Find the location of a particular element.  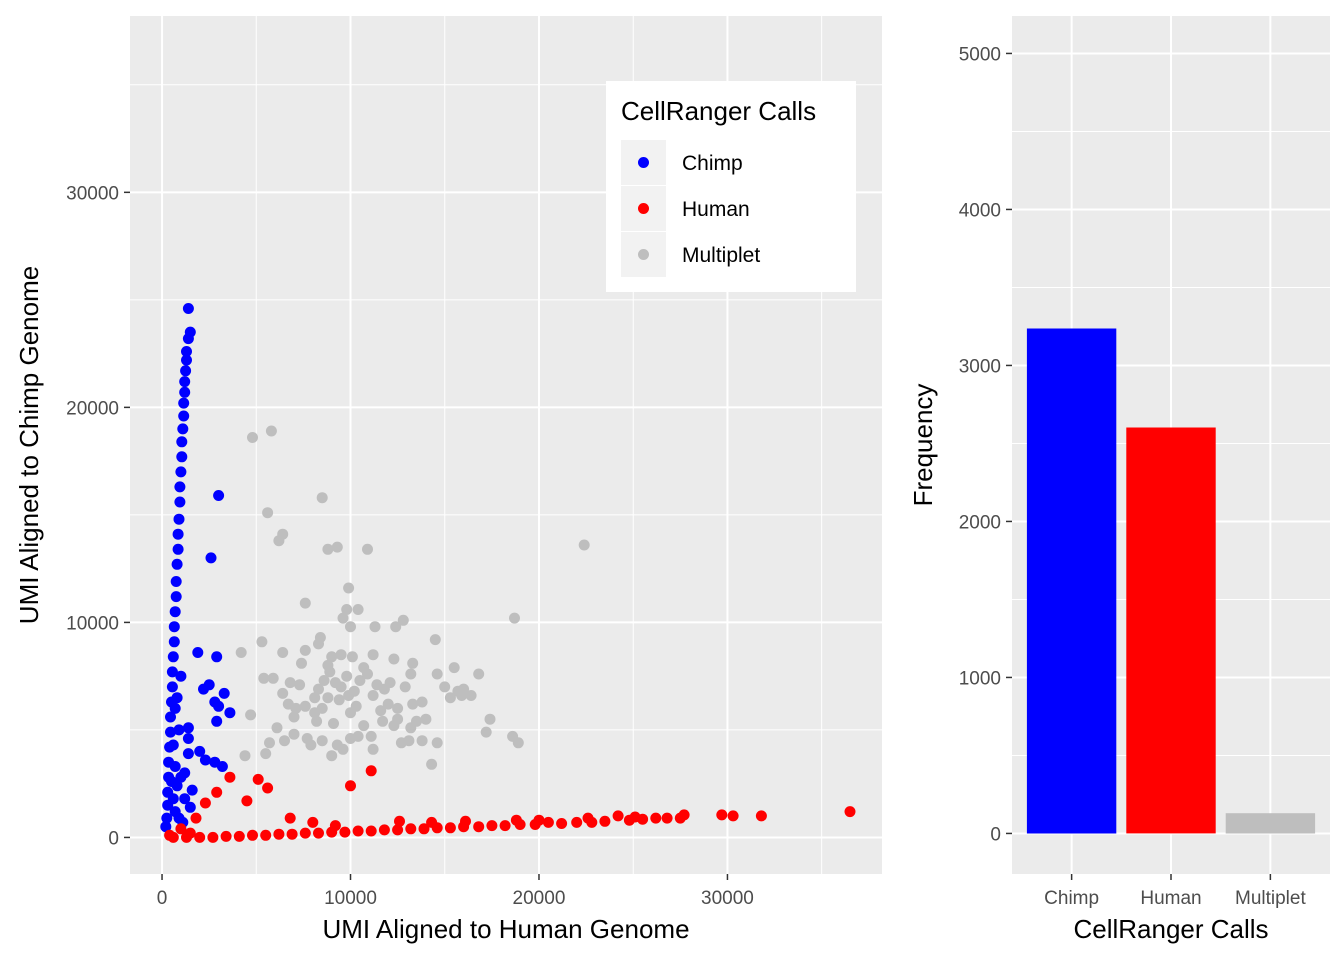

legend-marker-multiplet is located at coordinates (643, 254).